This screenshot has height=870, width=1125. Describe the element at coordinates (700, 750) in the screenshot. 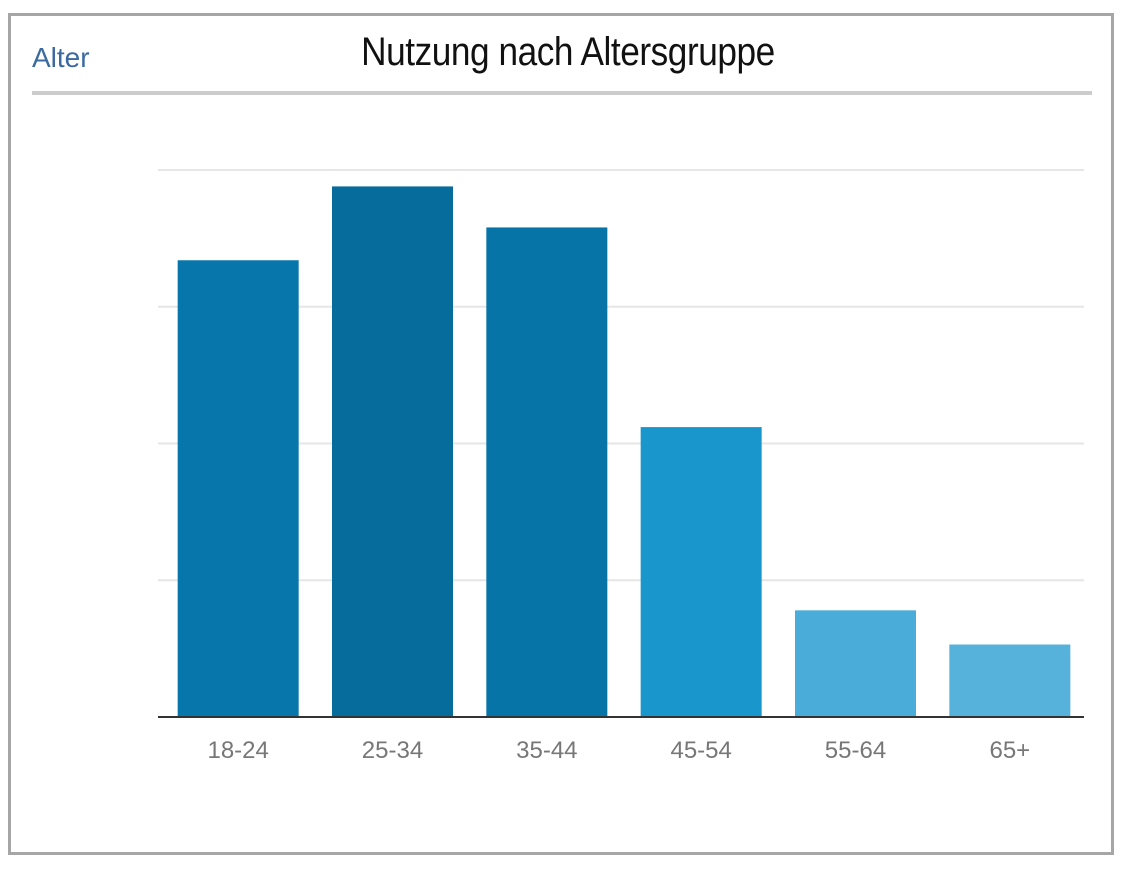

I see `x-tick-label: 45-54` at that location.